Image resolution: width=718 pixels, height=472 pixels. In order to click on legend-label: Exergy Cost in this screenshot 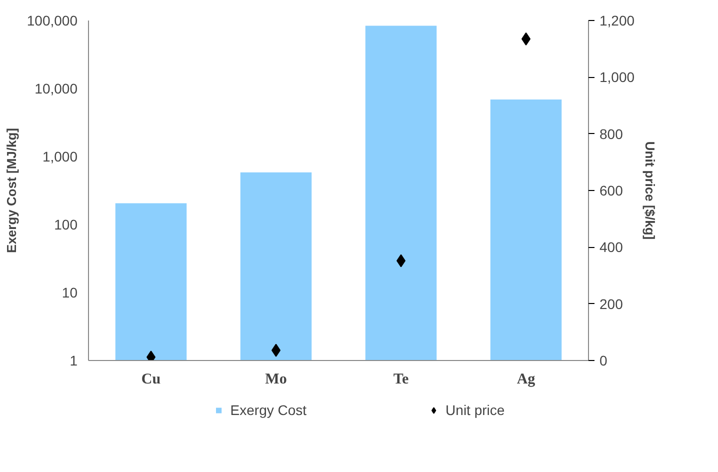, I will do `click(268, 410)`.